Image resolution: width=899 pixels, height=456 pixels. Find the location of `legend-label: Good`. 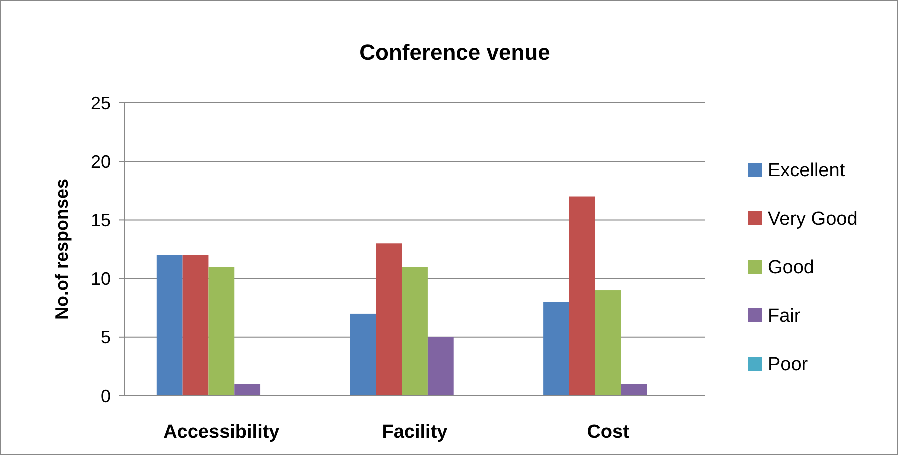

legend-label: Good is located at coordinates (791, 268).